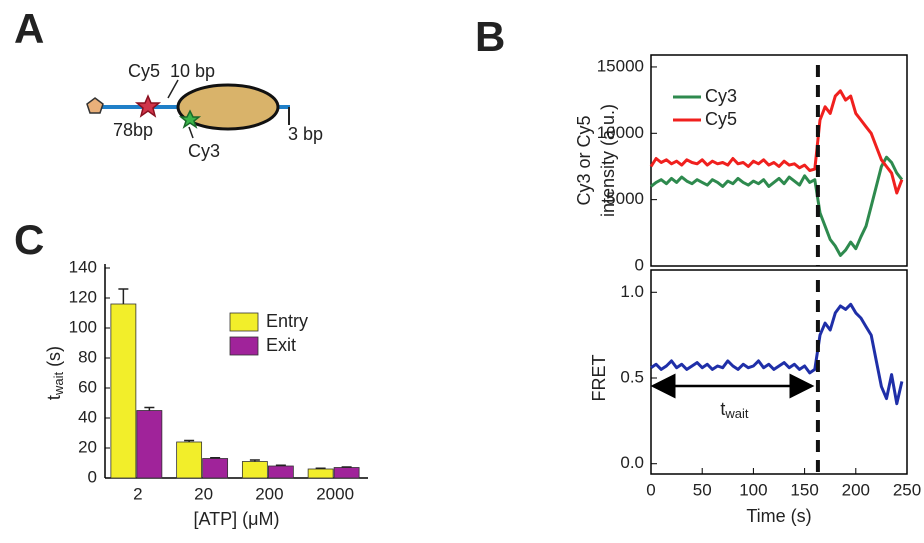  What do you see at coordinates (58, 384) in the screenshot?
I see `y-axis-label-sub: wait` at bounding box center [58, 384].